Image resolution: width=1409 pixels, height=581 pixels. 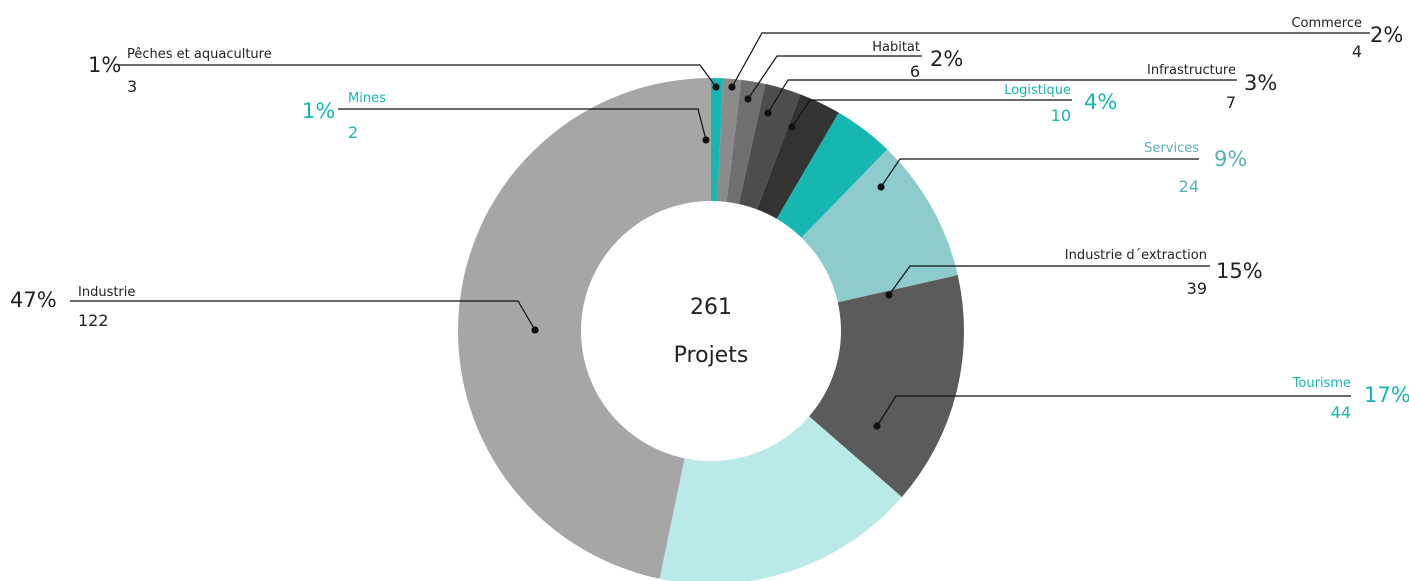 What do you see at coordinates (1100, 102) in the screenshot?
I see `pct-label-logistique: 4%` at bounding box center [1100, 102].